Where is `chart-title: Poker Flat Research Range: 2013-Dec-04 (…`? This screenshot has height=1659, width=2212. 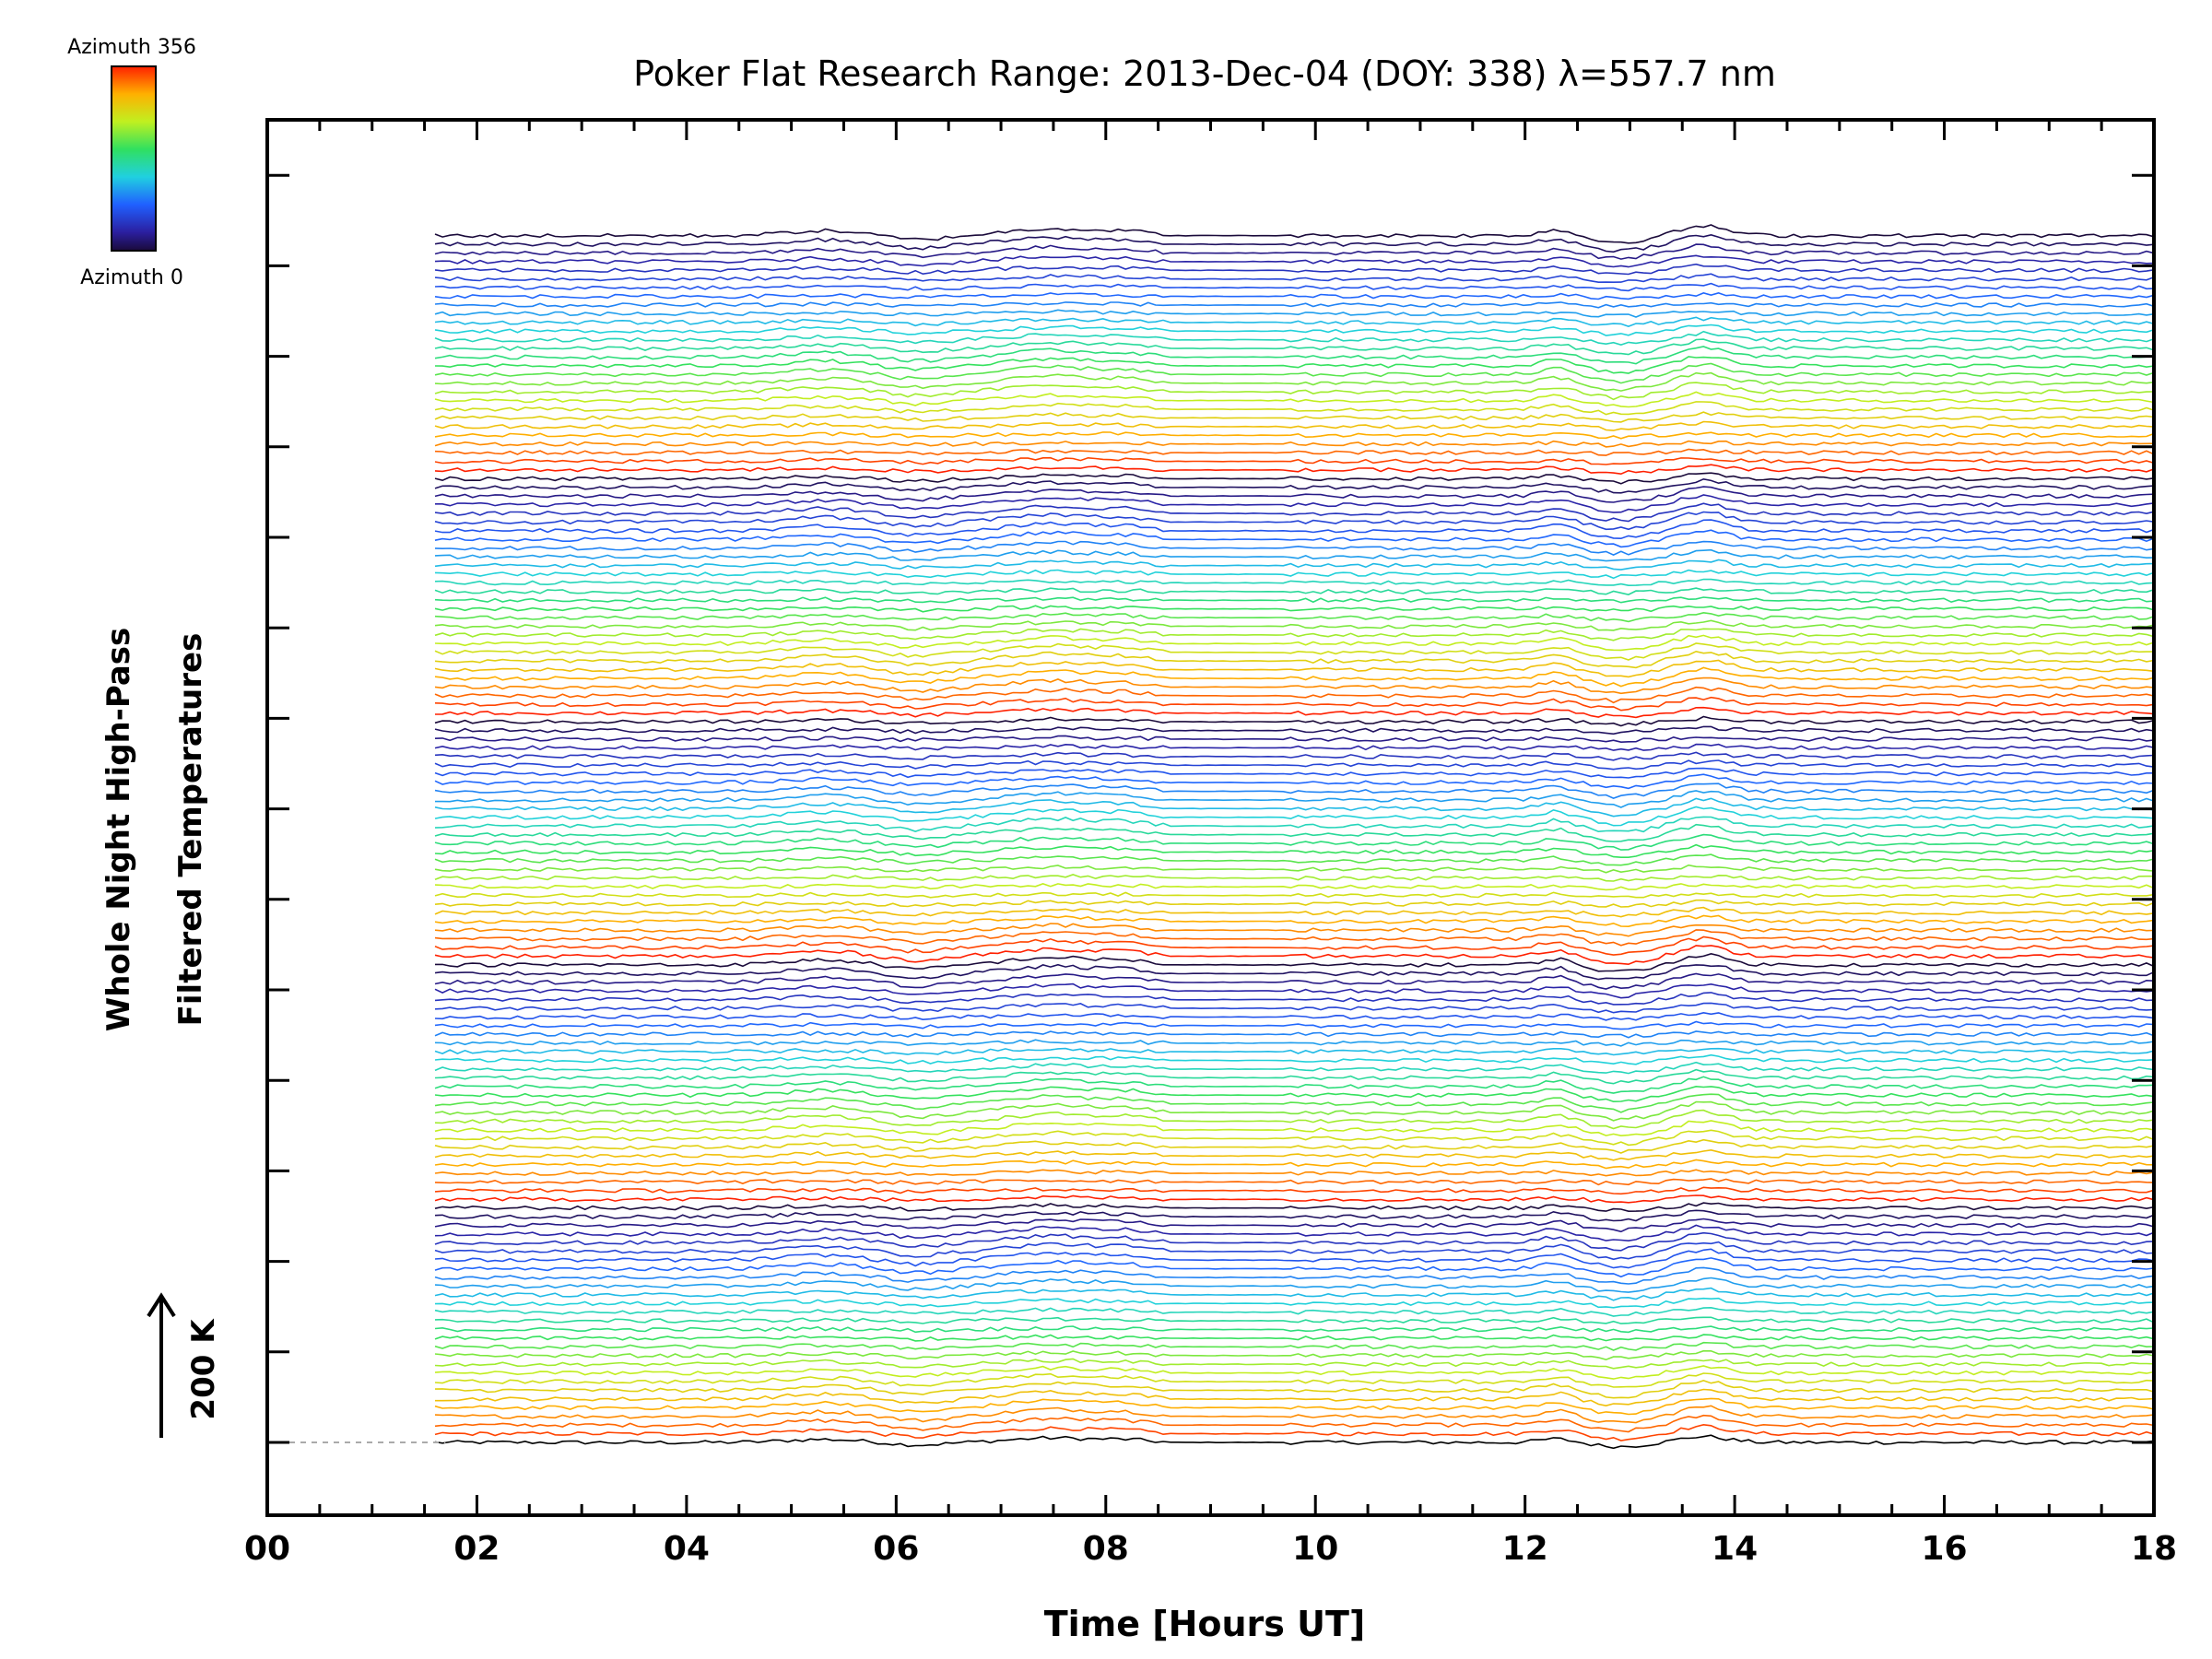 chart-title: Poker Flat Research Range: 2013-Dec-04 (… is located at coordinates (1204, 73).